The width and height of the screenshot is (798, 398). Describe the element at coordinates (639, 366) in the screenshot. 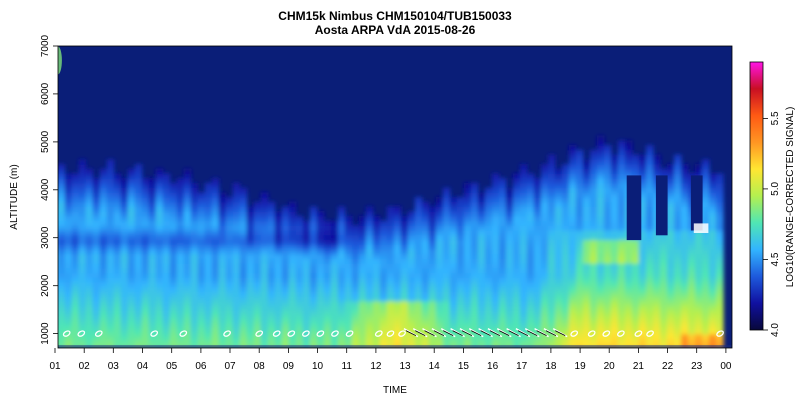

I see `x-tick-label: 21` at that location.